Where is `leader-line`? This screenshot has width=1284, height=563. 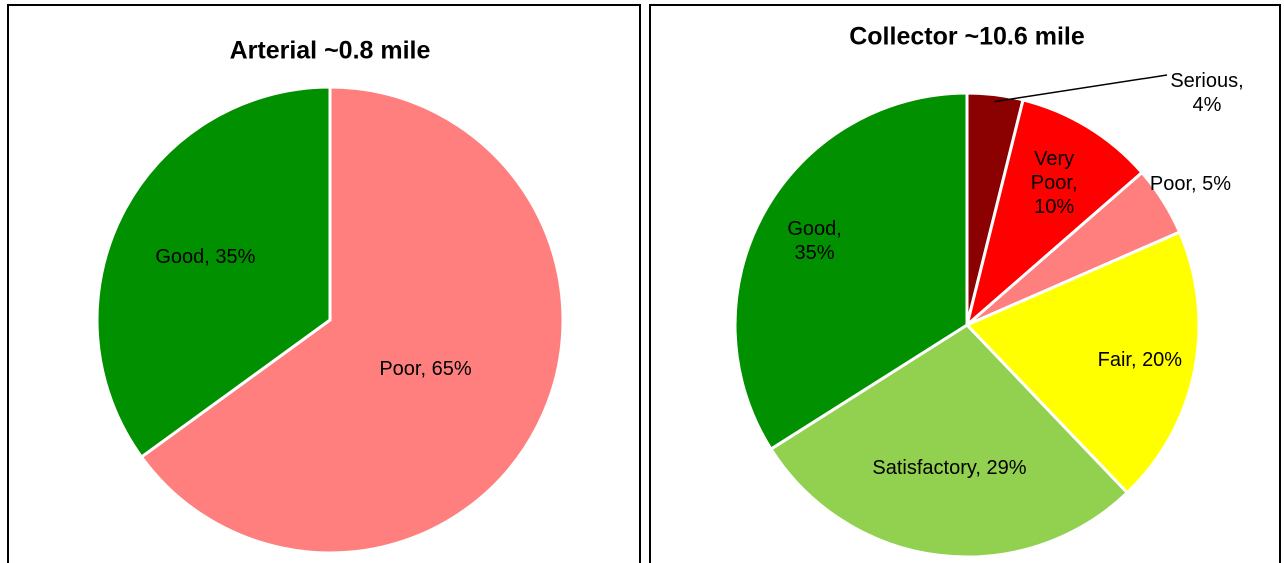
leader-line is located at coordinates (1081, 88).